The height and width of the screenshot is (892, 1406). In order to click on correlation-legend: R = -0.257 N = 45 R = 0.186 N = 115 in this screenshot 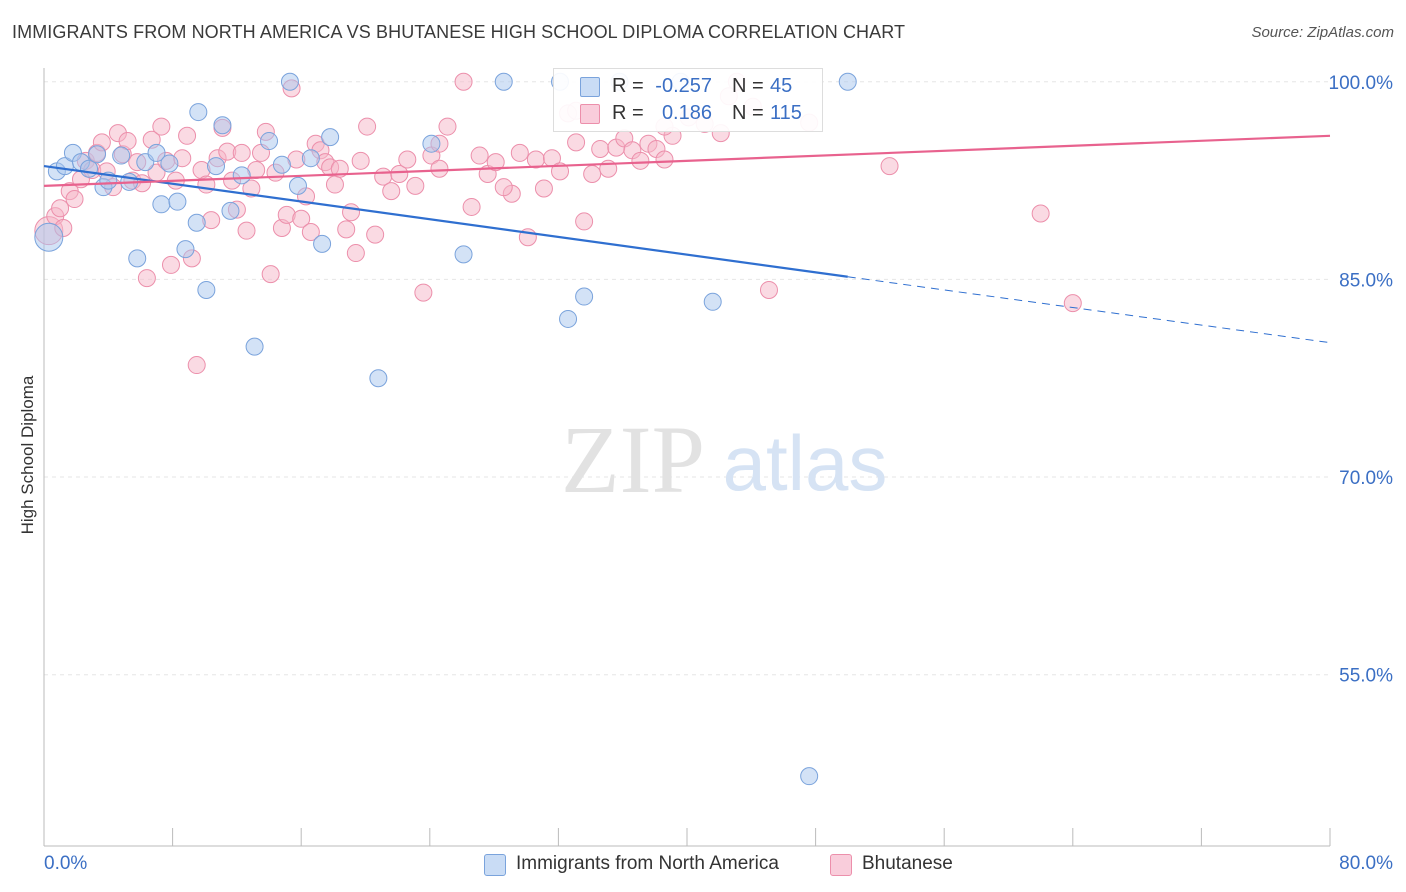, I will do `click(688, 100)`.